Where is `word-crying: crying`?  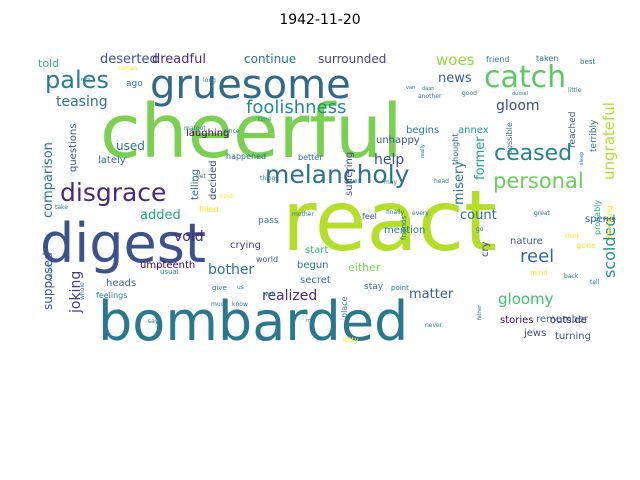
word-crying: crying is located at coordinates (245, 245).